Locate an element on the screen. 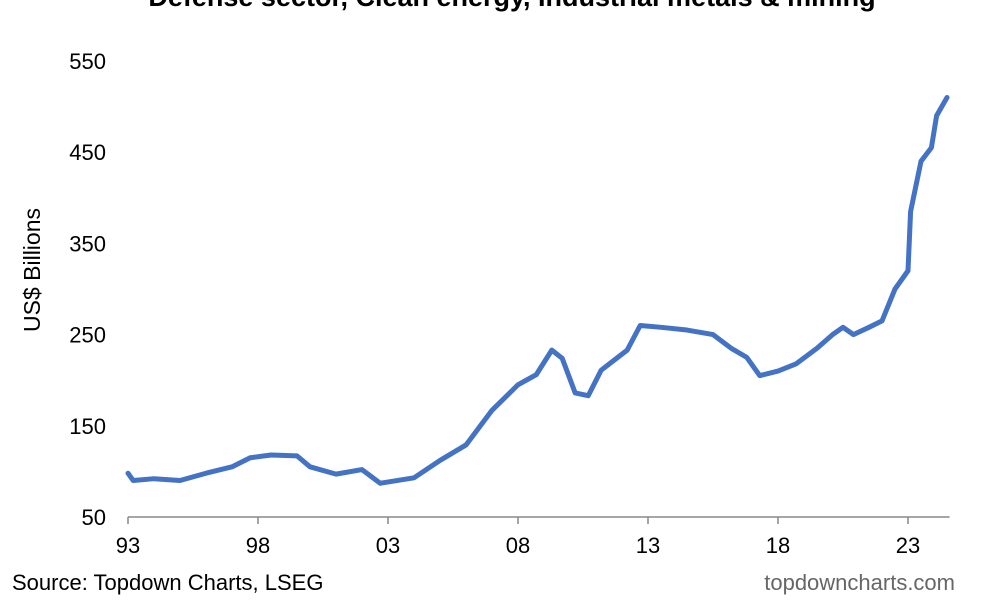 This screenshot has height=600, width=982. x-tick-label: 23 is located at coordinates (908, 545).